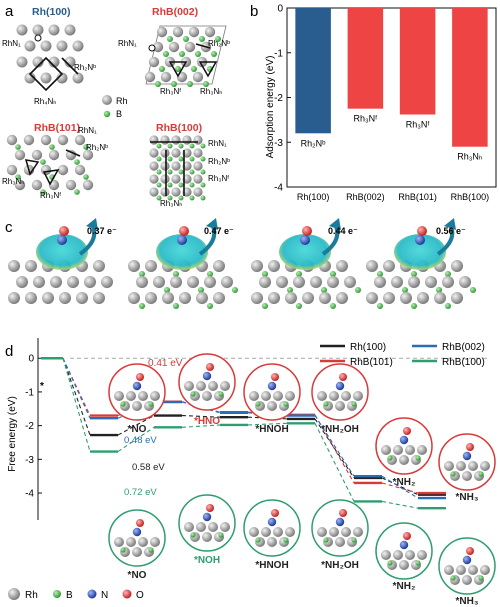 The image size is (500, 607). What do you see at coordinates (313, 197) in the screenshot?
I see `category-label: Rh(100)` at bounding box center [313, 197].